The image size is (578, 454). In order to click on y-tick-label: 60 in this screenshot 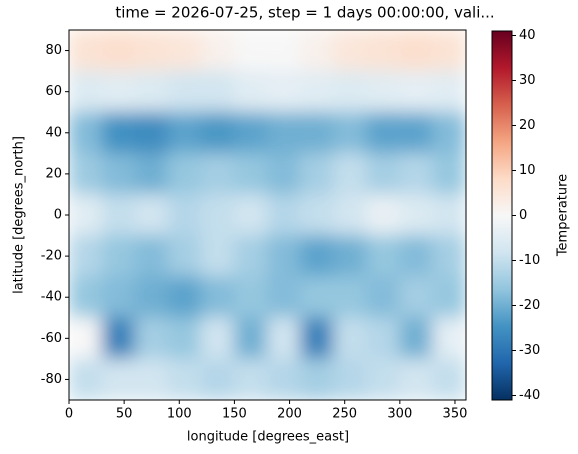, I will do `click(53, 91)`.